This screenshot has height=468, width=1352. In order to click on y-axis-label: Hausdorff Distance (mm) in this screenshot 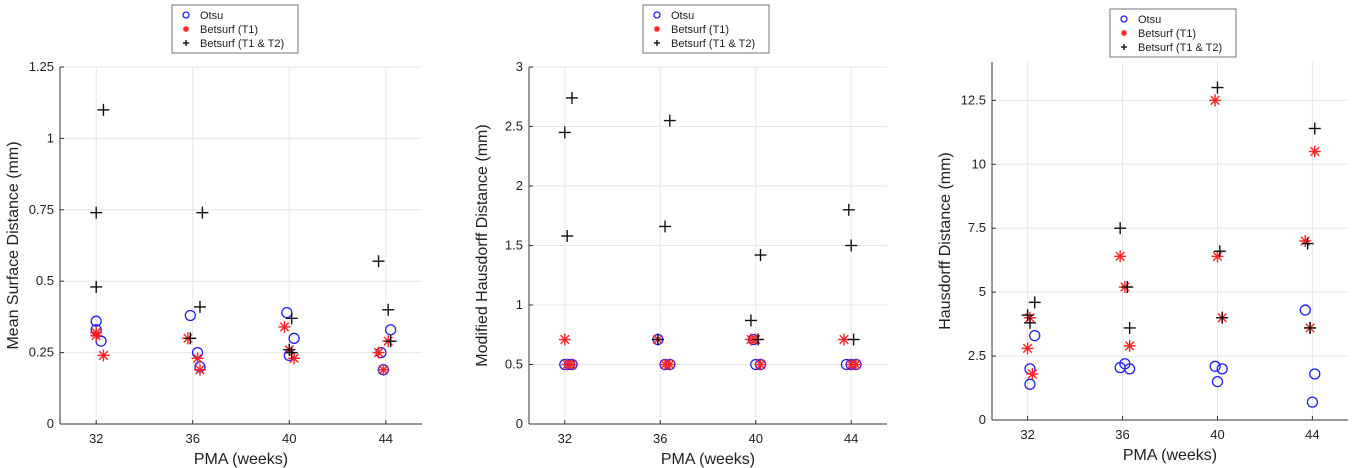, I will do `click(945, 241)`.